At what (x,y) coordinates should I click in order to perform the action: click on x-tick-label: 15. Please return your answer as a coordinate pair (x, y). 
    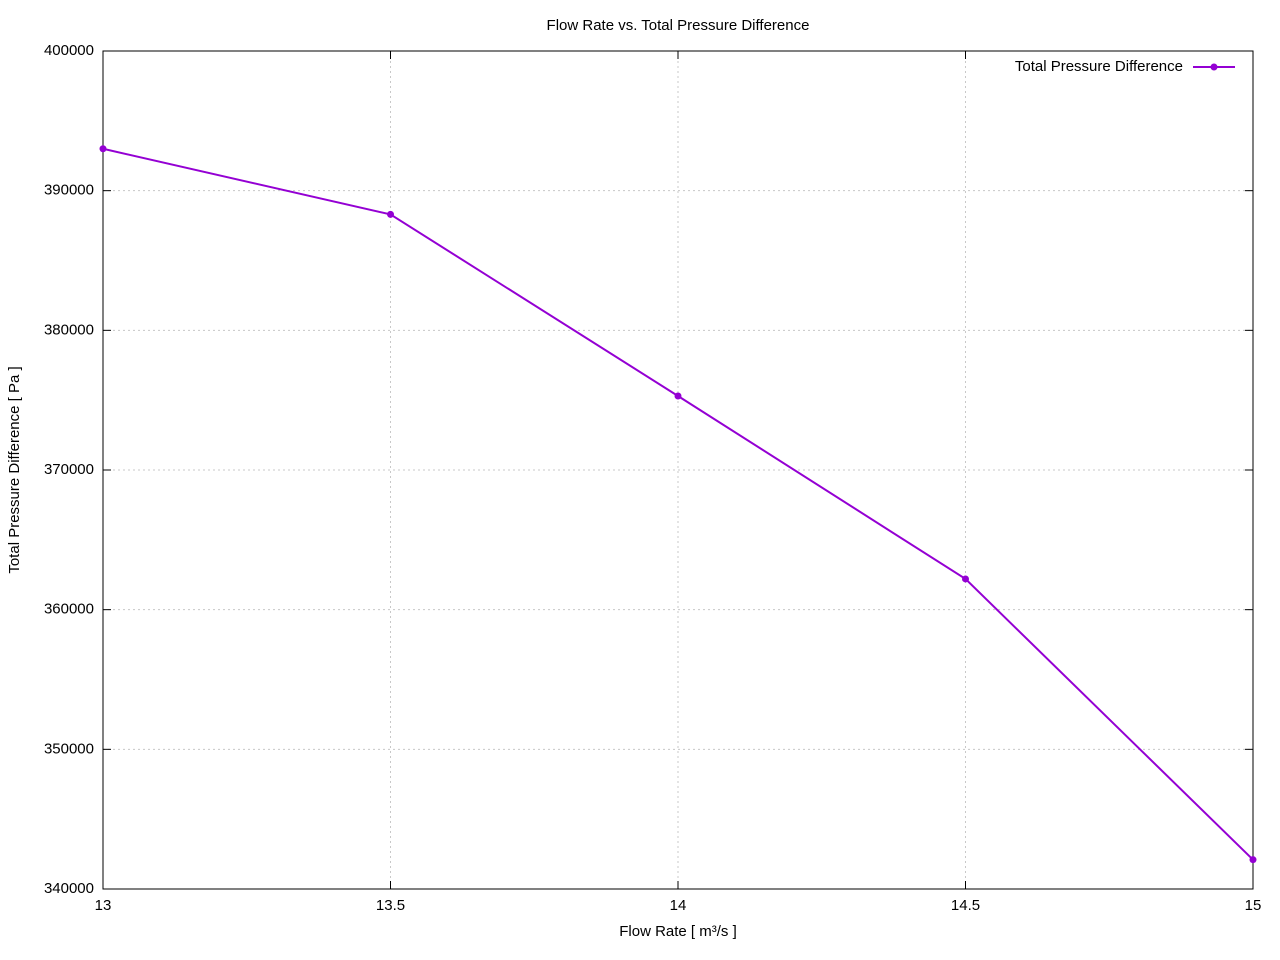
    Looking at the image, I should click on (1253, 905).